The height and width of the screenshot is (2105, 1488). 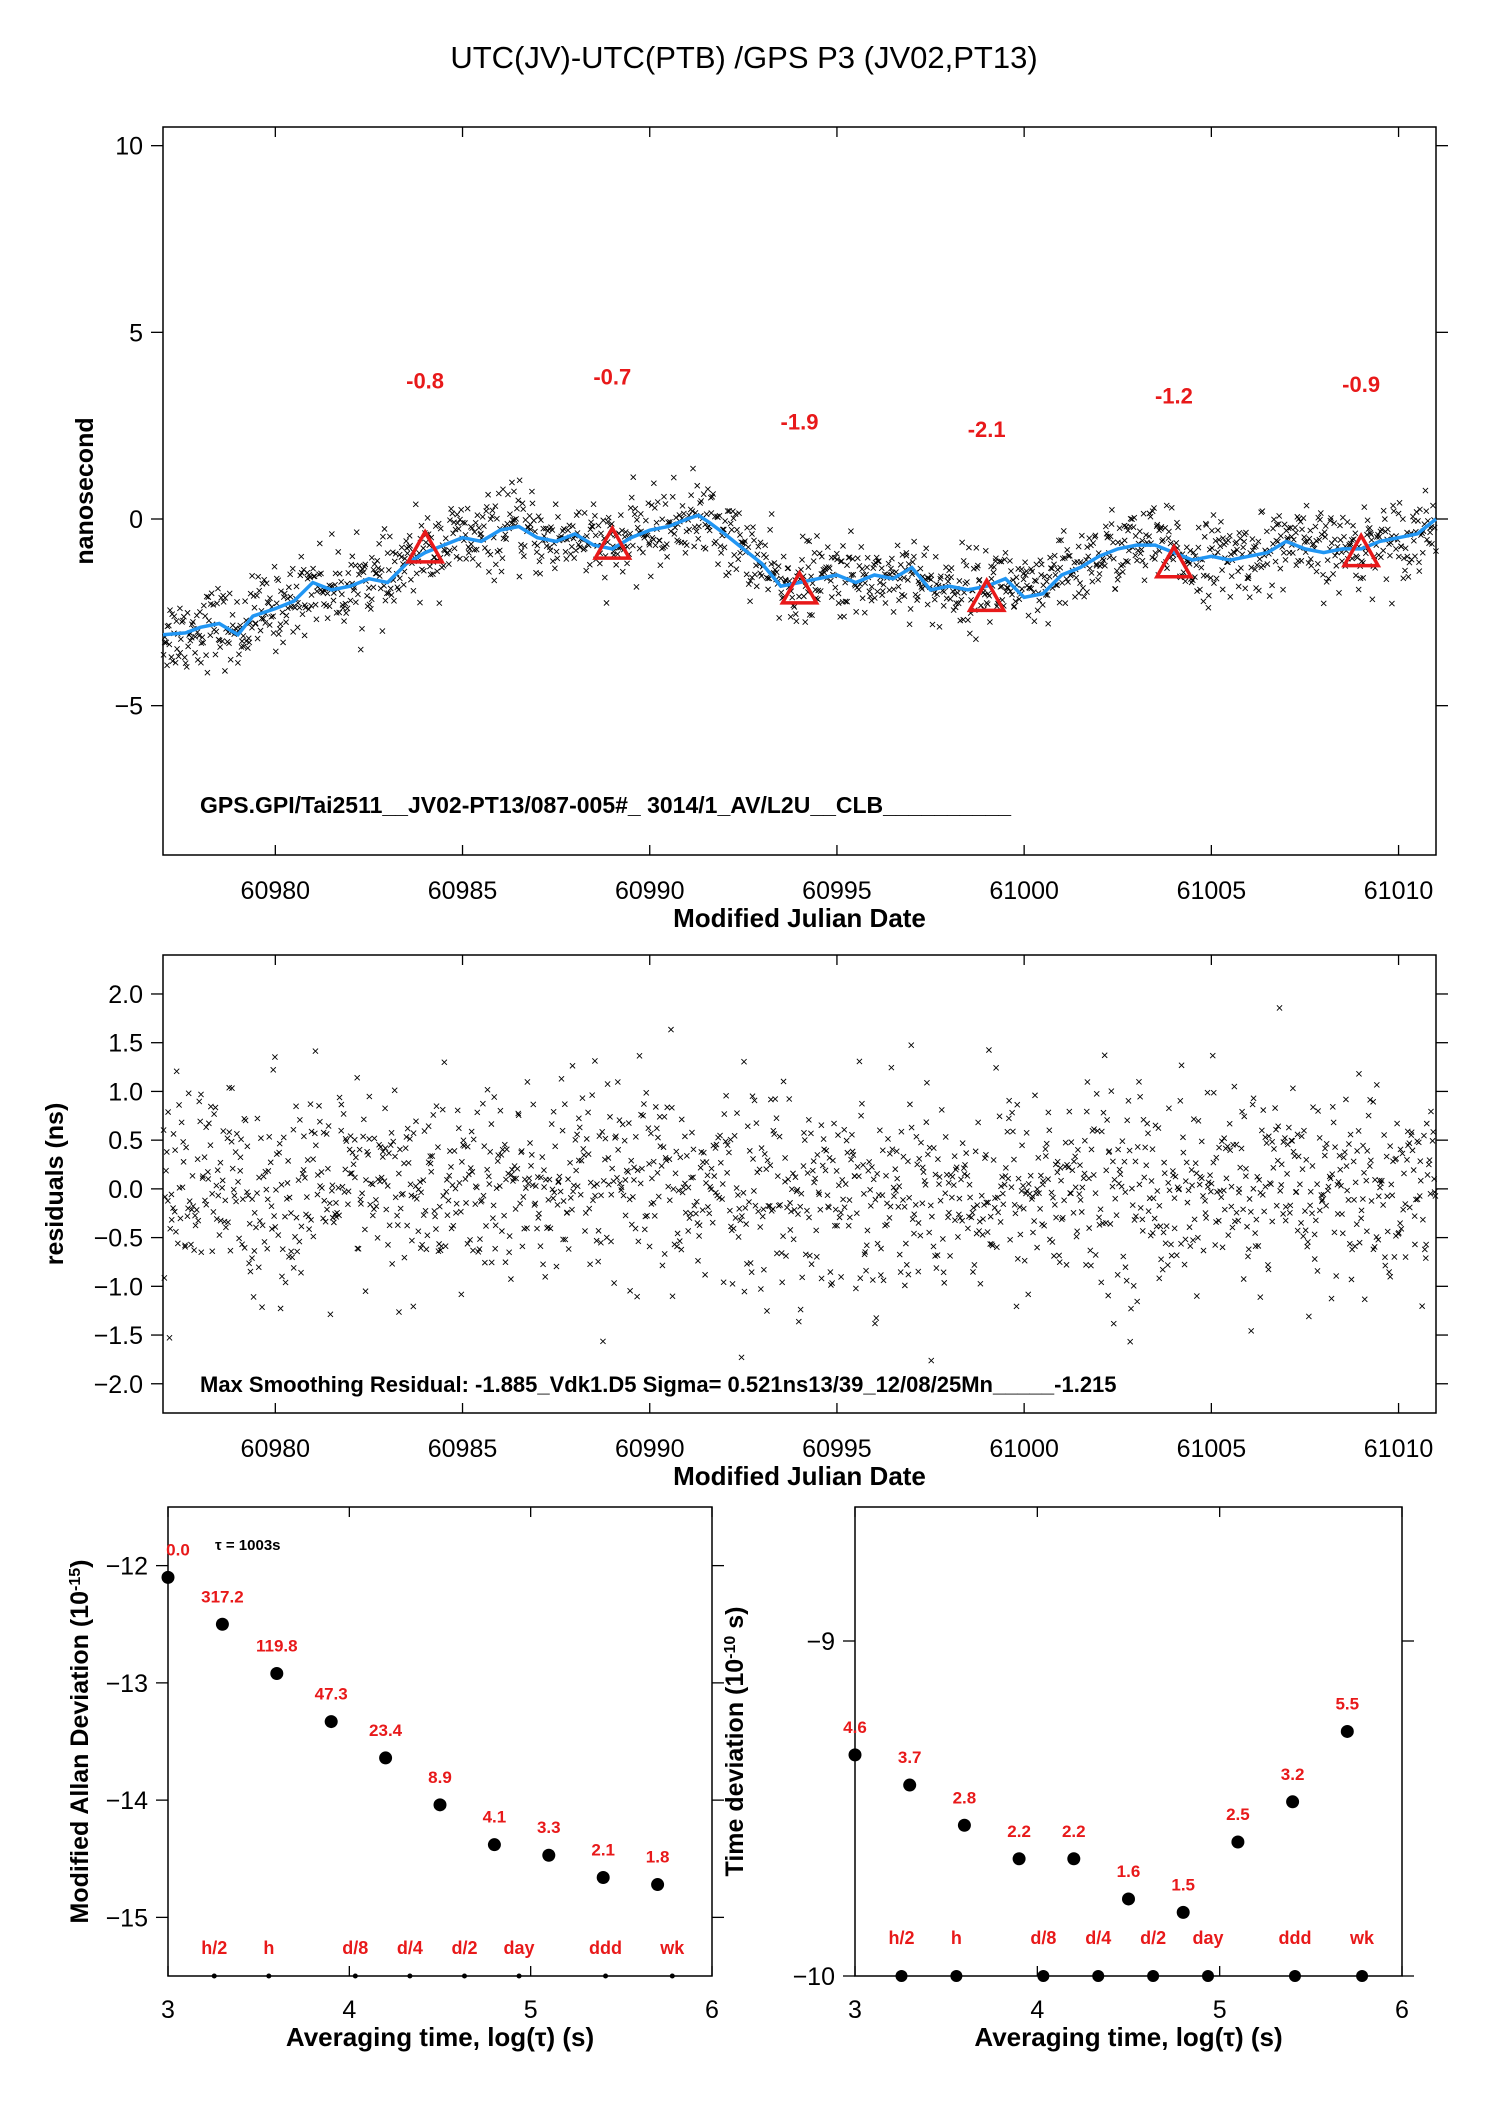 I want to click on y-tick-label: −9, so click(x=820, y=1642).